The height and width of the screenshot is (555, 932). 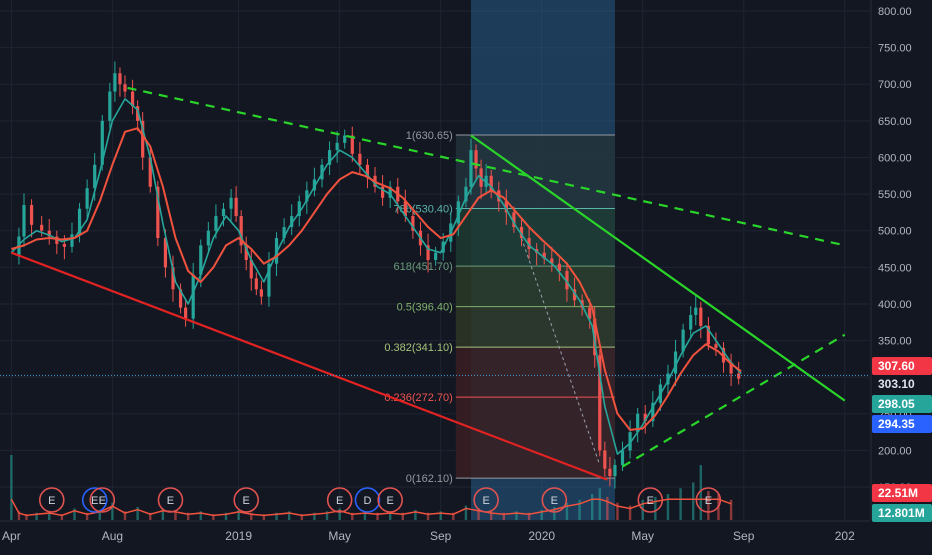 I want to click on time-axis-label: 2020, so click(x=541, y=536).